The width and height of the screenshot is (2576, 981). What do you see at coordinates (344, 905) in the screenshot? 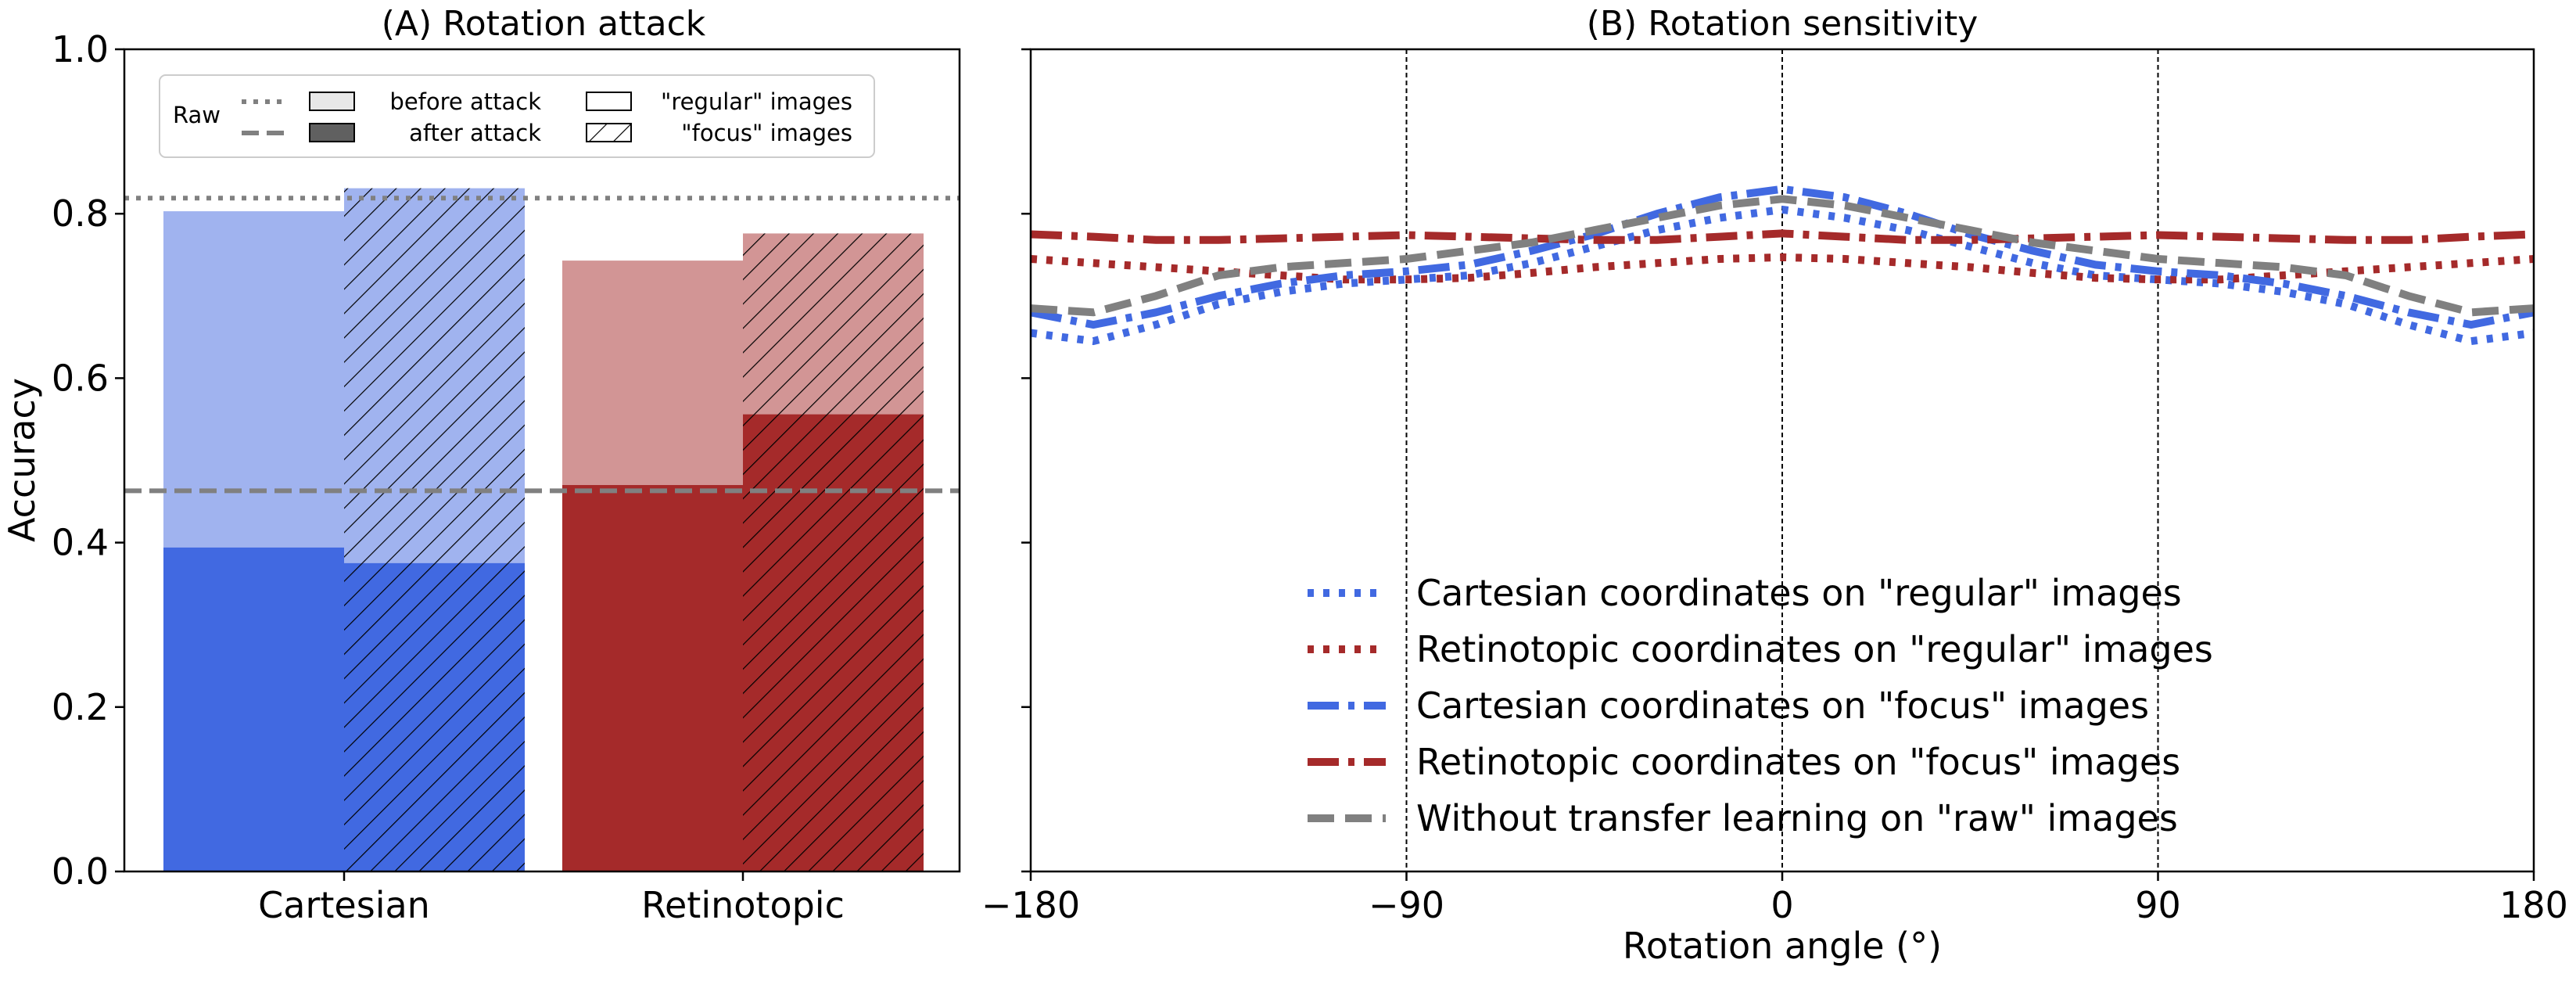
I see `xtick-label-cartesian: Cartesian` at bounding box center [344, 905].